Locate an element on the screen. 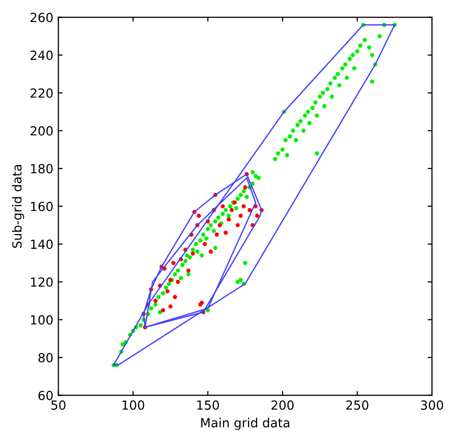 The width and height of the screenshot is (467, 432). x-tick-label: 200 is located at coordinates (283, 405).